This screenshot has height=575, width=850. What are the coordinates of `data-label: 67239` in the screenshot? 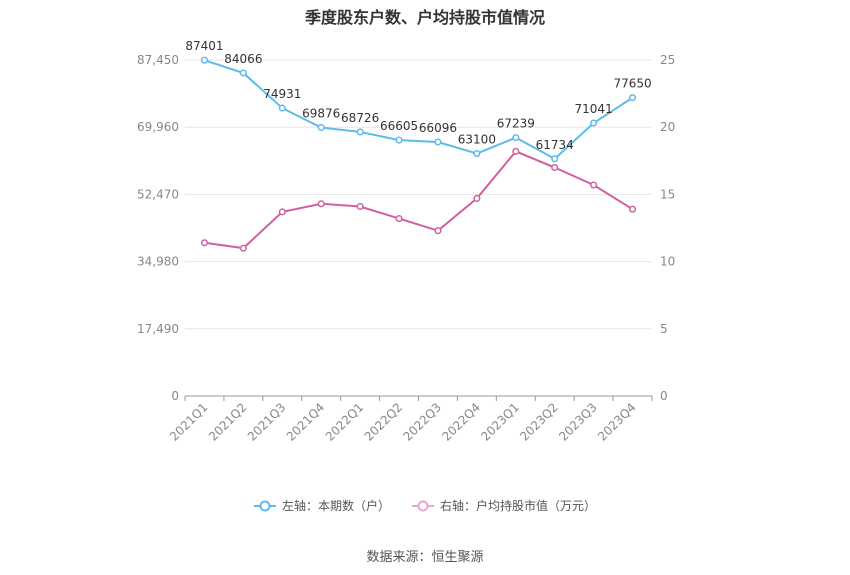 It's located at (516, 124).